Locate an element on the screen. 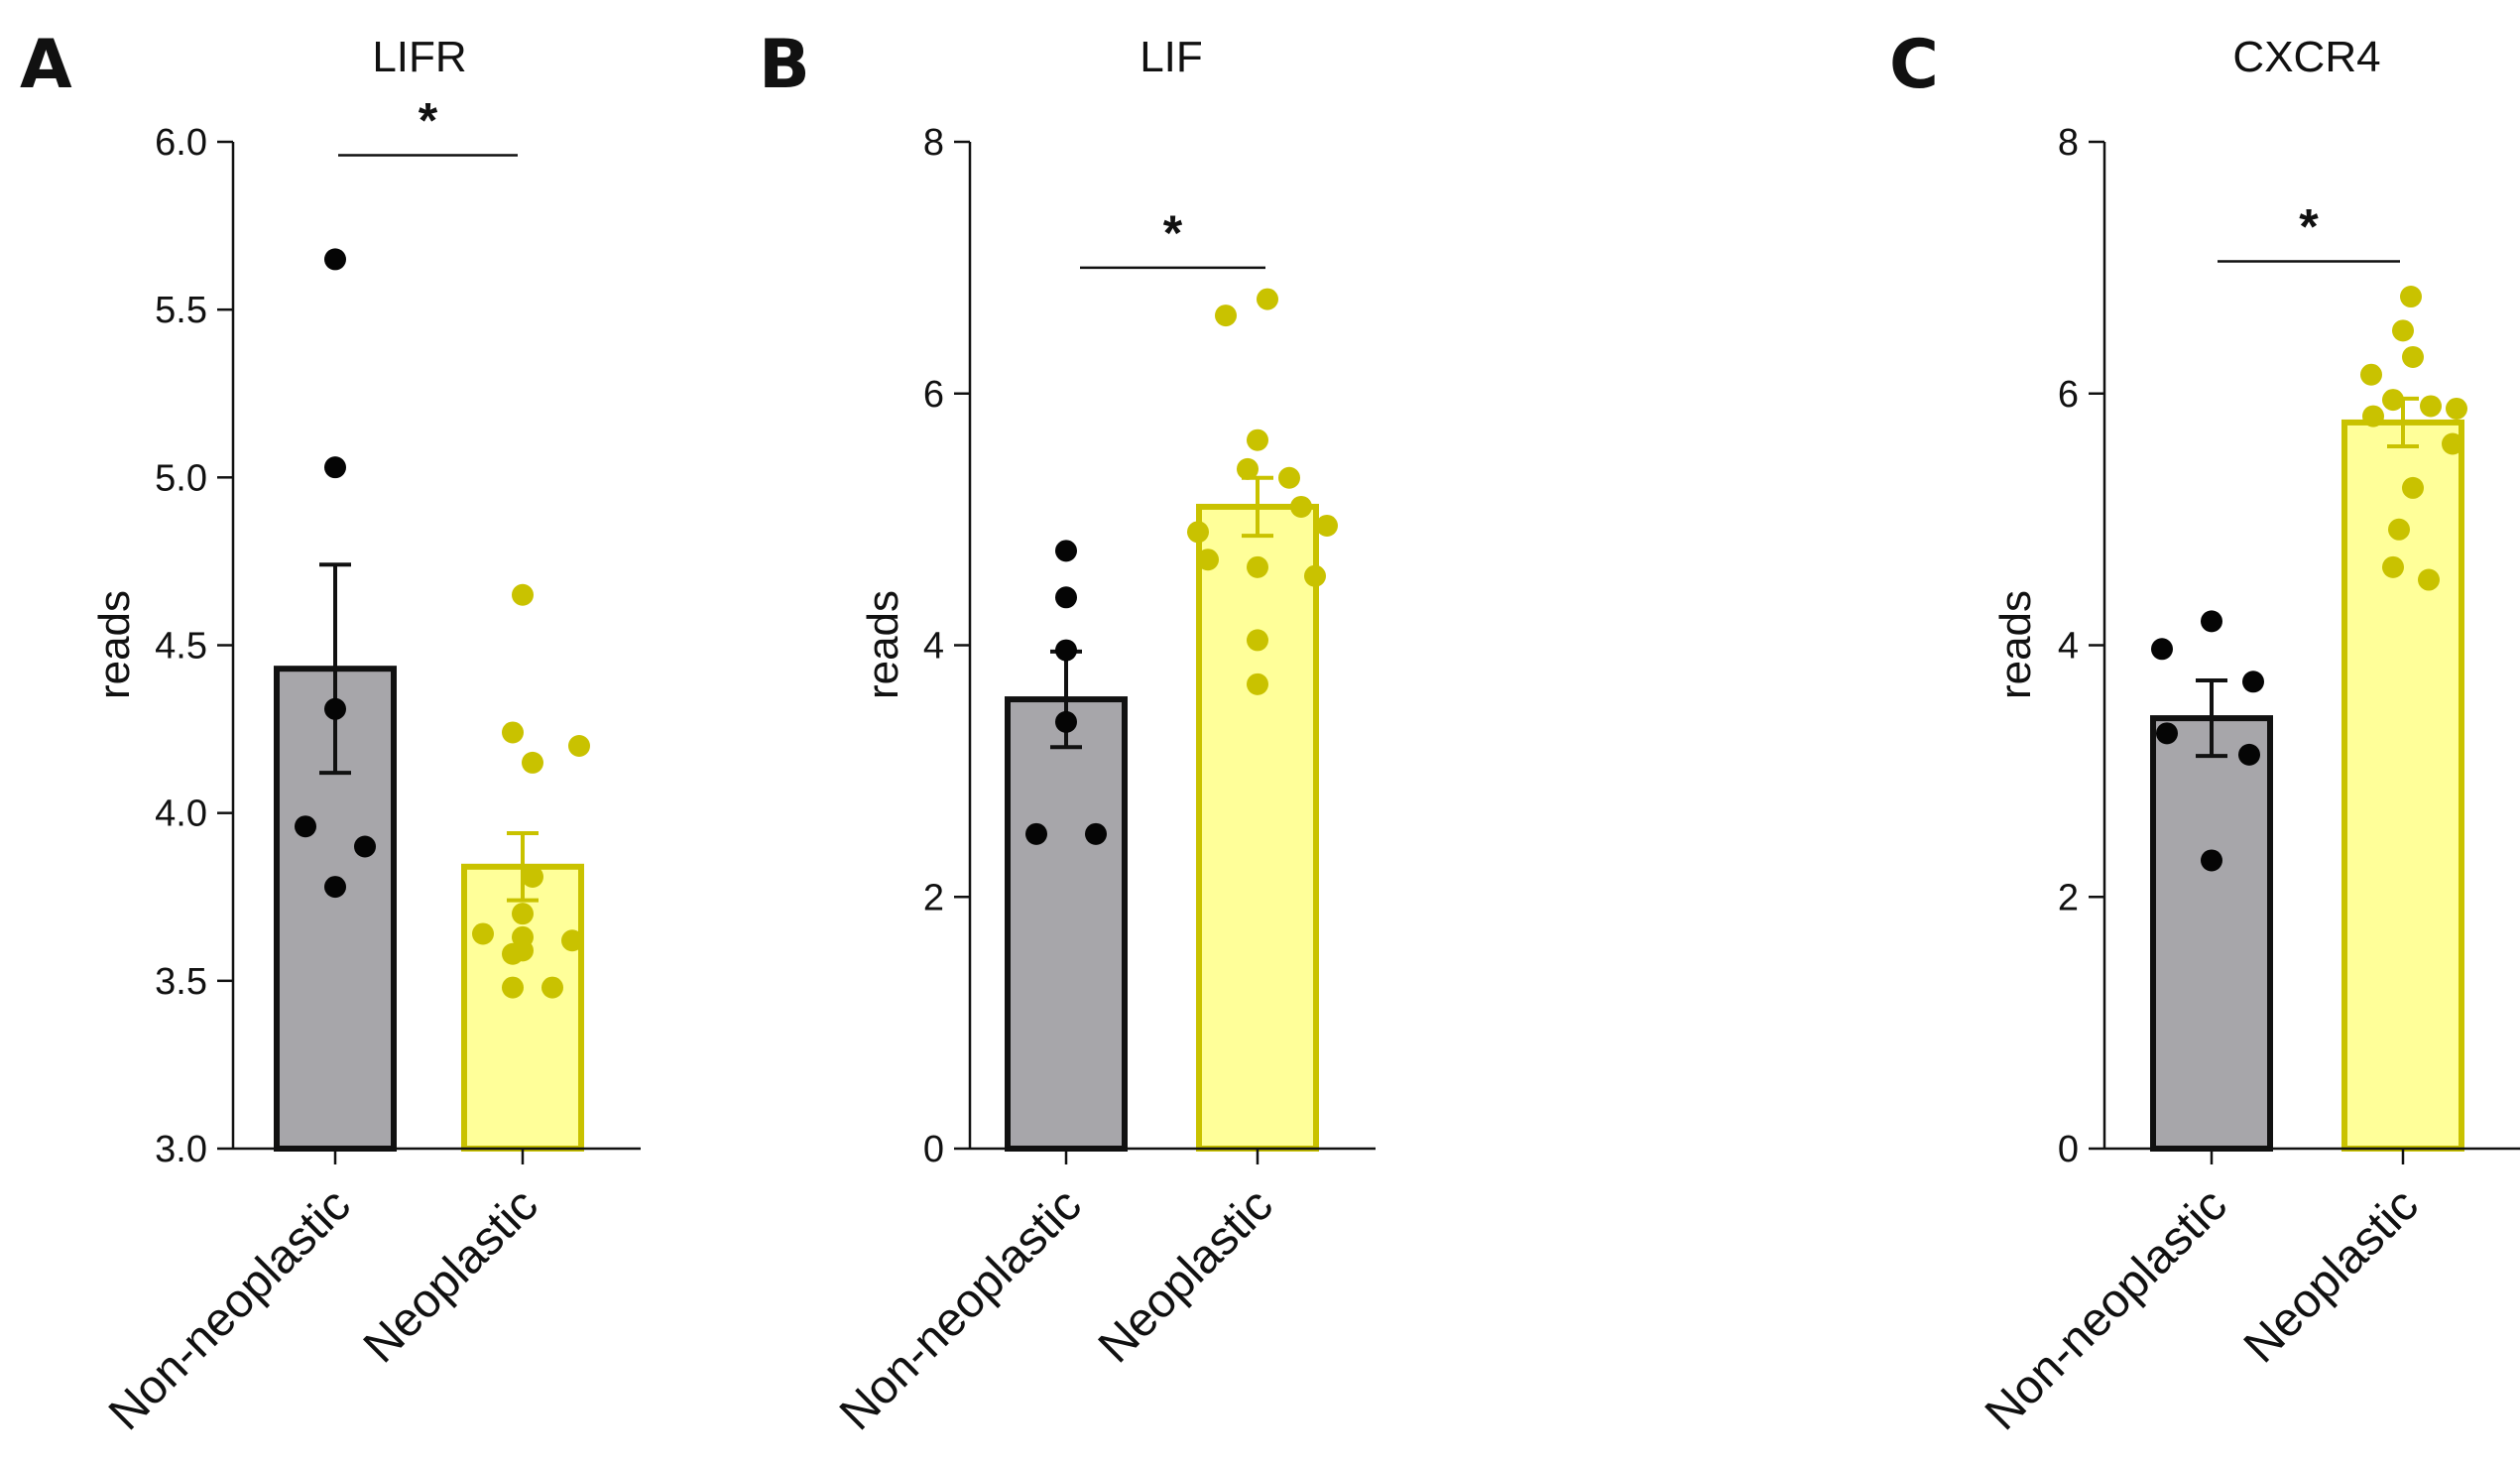  panel-title: CXCR4 is located at coordinates (2306, 57).